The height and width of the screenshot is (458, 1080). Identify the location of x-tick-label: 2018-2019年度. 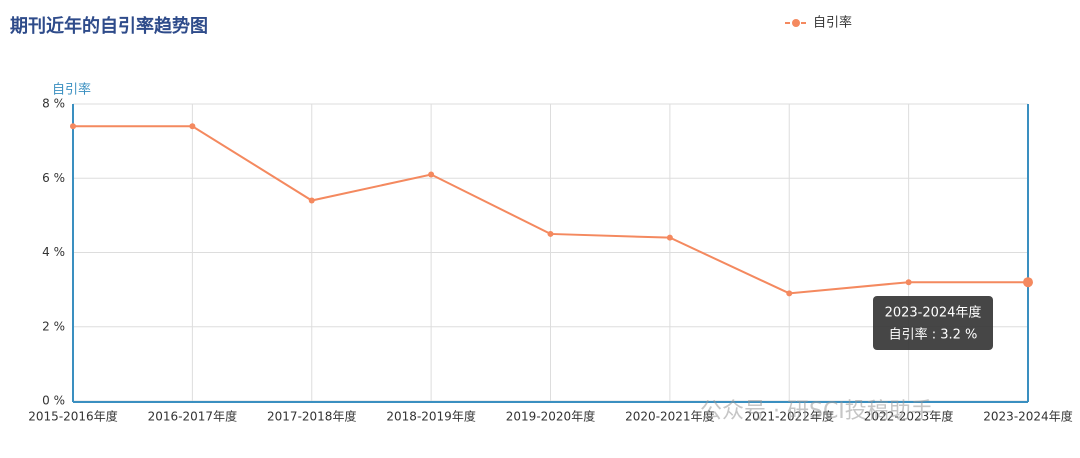
(430, 416).